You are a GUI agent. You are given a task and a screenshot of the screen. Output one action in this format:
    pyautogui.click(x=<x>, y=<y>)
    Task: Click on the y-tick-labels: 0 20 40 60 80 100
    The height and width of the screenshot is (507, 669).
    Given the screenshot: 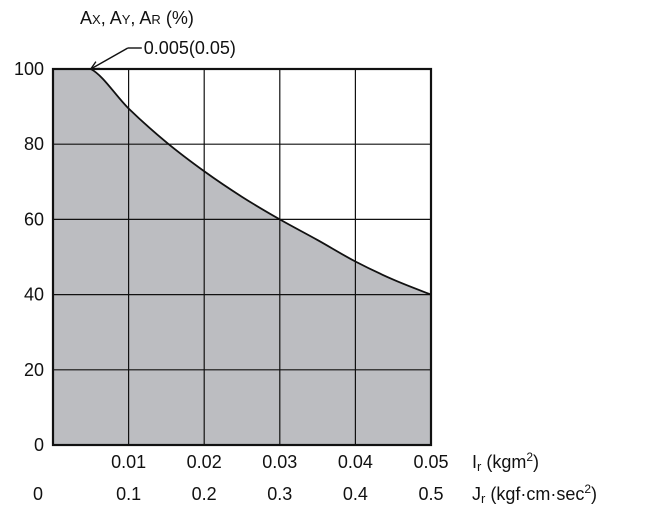 What is the action you would take?
    pyautogui.click(x=29, y=257)
    